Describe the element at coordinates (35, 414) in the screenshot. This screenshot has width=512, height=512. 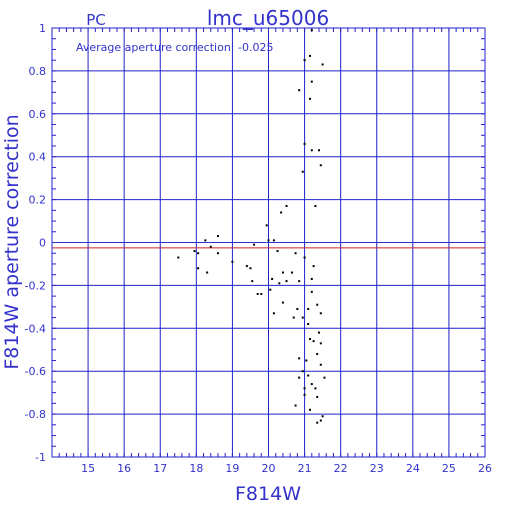
I see `y-tick-label: -0.8` at that location.